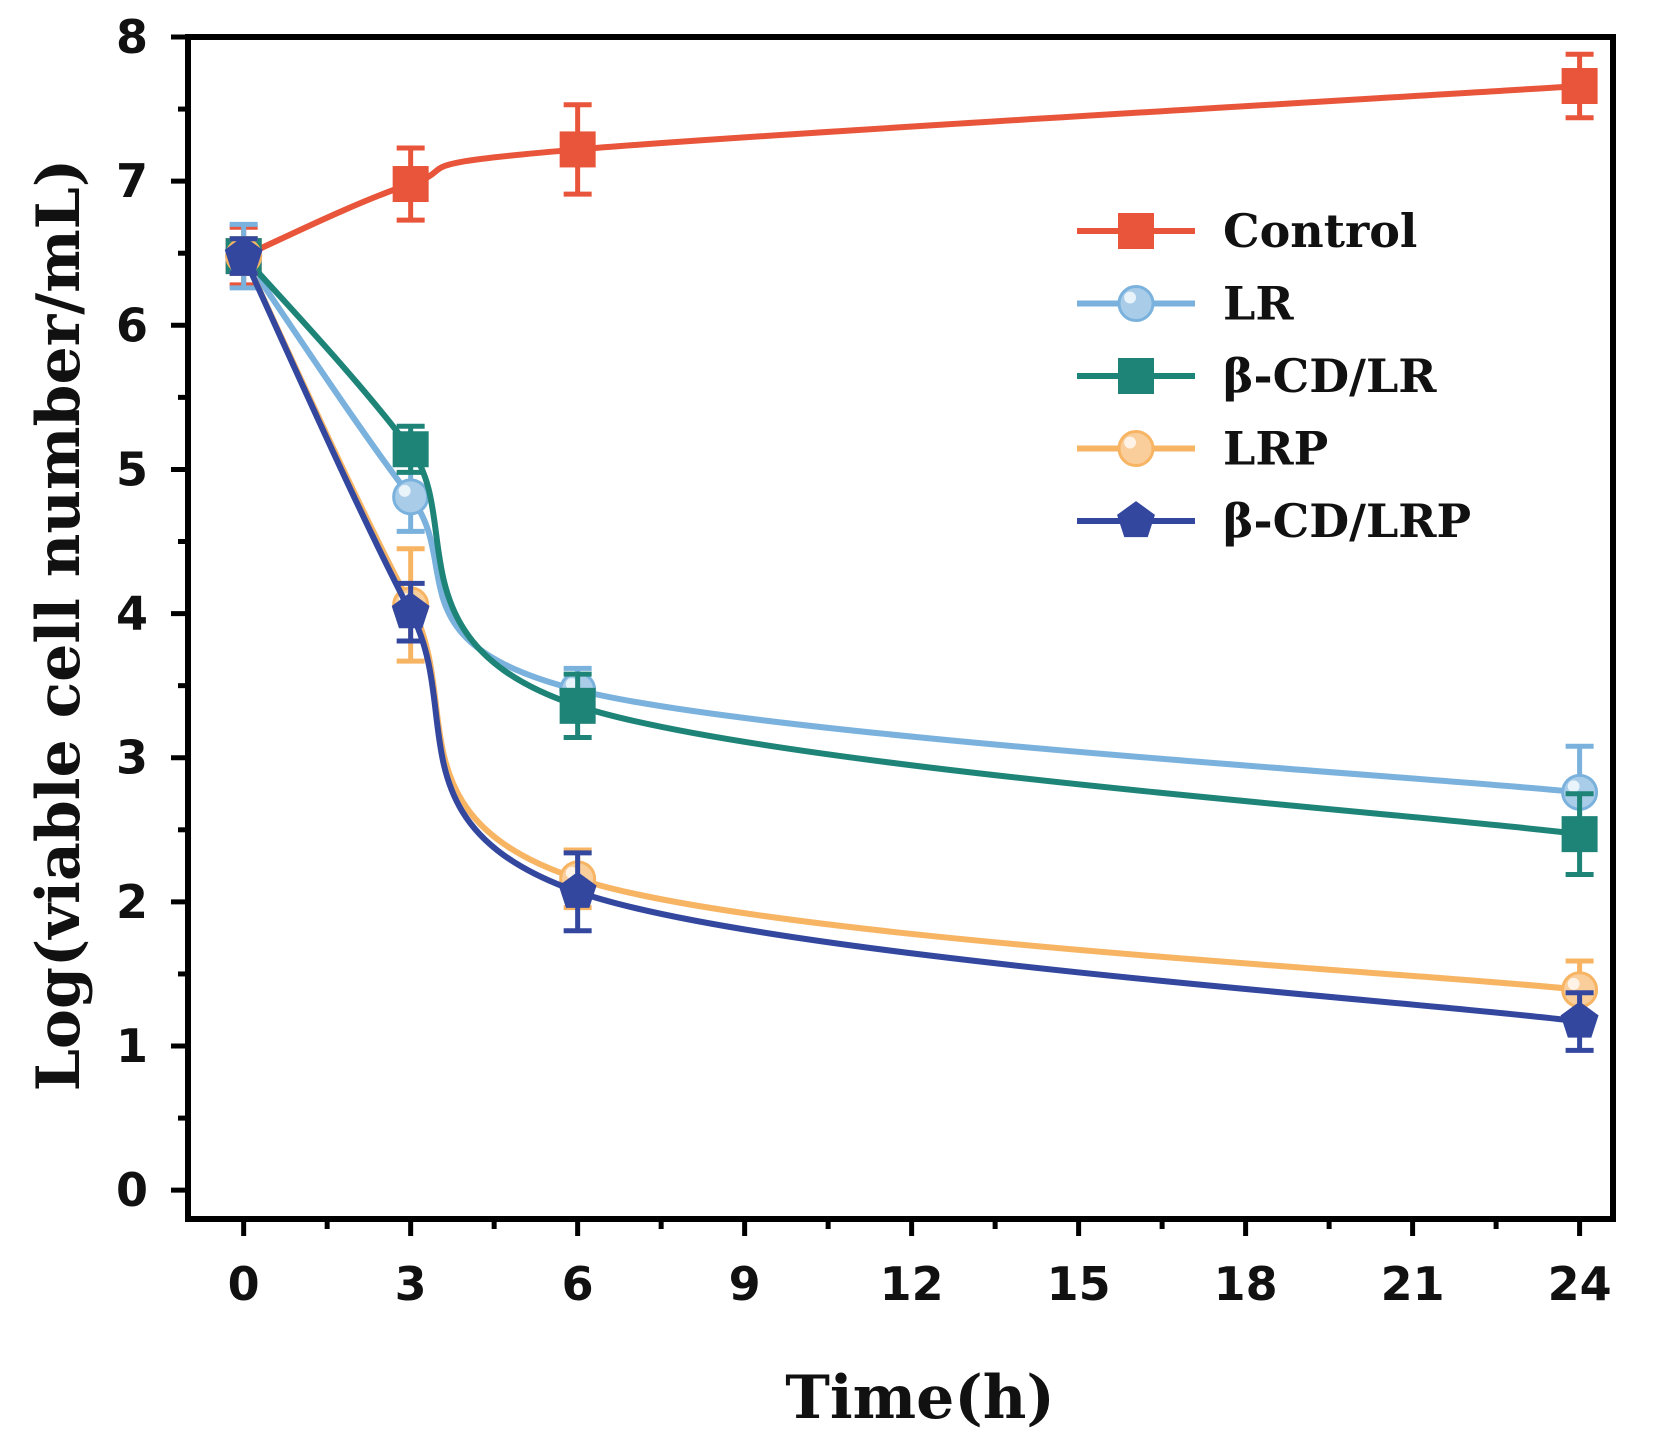  What do you see at coordinates (1246, 1284) in the screenshot?
I see `x-tick-label: 18` at bounding box center [1246, 1284].